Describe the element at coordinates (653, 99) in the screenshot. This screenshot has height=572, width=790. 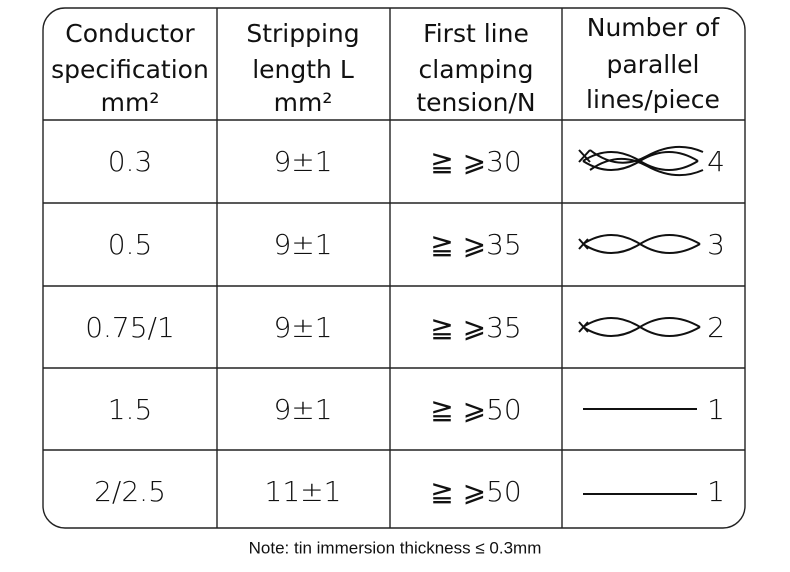
I see `header-text: lines/piece` at that location.